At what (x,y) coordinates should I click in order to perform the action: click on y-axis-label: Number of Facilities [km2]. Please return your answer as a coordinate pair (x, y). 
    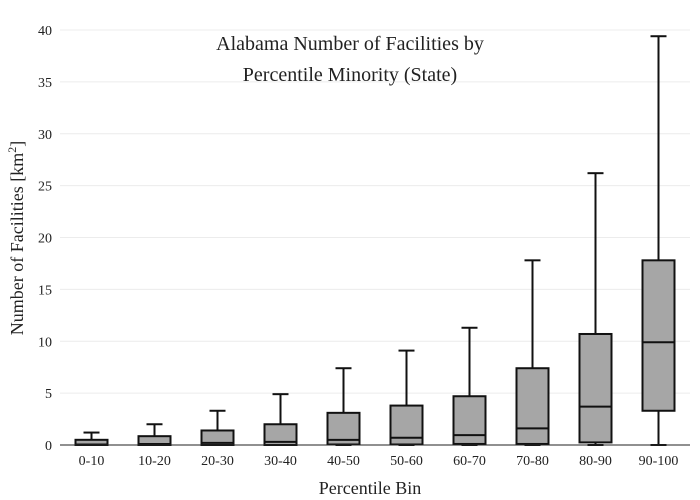
    Looking at the image, I should click on (16, 238).